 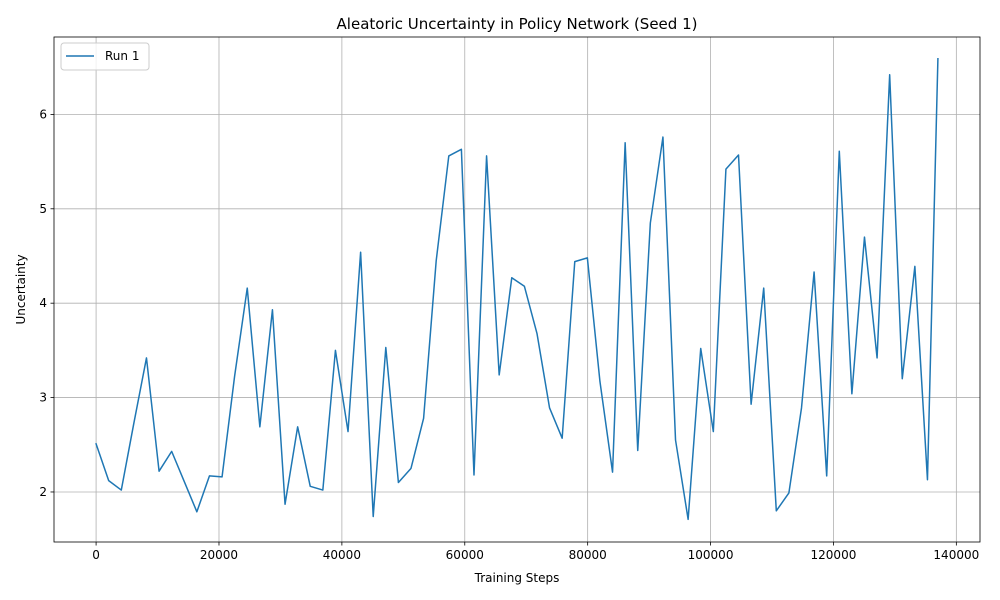 I want to click on y-tick-label: 5, so click(x=43, y=209).